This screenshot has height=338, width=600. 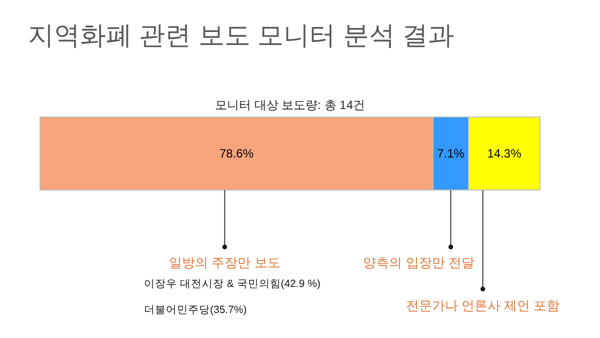 I want to click on text: 더불어민주당(35.7%), so click(x=195, y=310).